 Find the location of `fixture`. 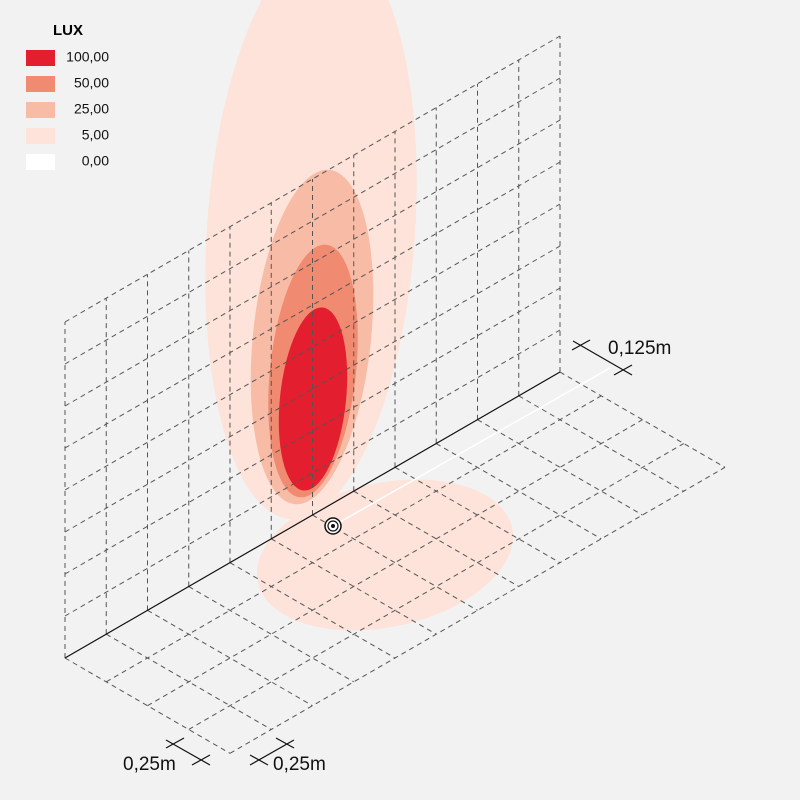

fixture is located at coordinates (333, 526).